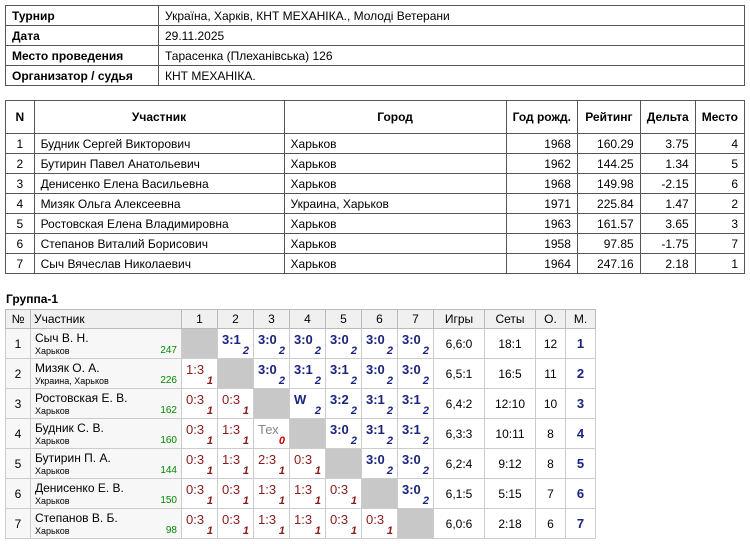  What do you see at coordinates (168, 380) in the screenshot?
I see `player-rating: 226` at bounding box center [168, 380].